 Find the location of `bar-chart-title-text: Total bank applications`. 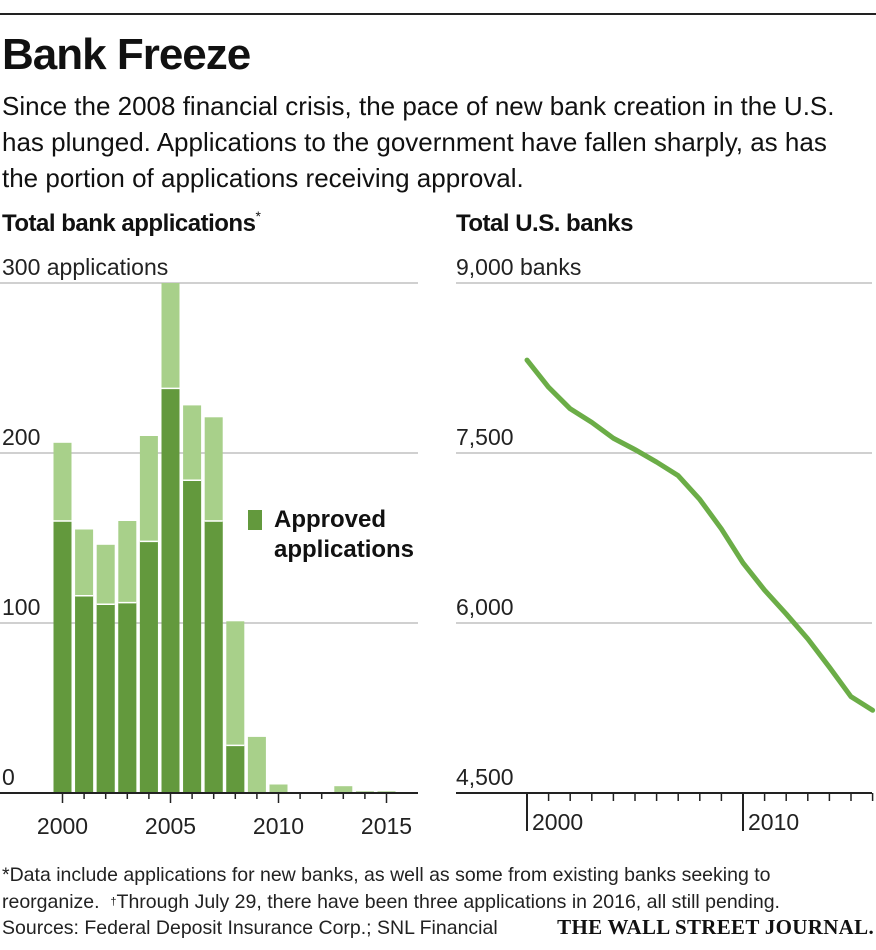

bar-chart-title-text: Total bank applications is located at coordinates (129, 223).